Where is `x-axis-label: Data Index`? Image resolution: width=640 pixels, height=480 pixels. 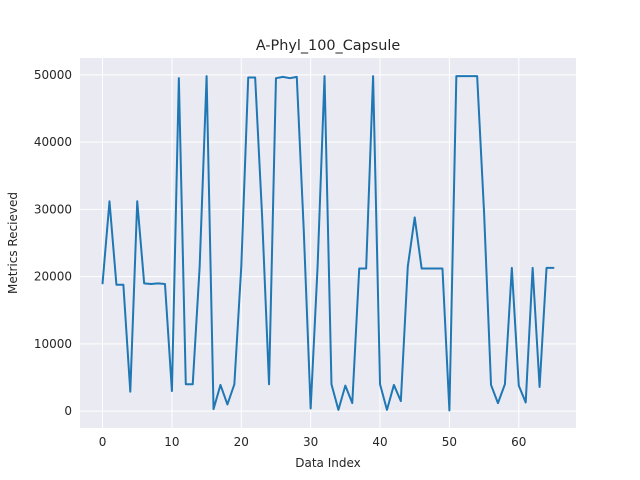
x-axis-label: Data Index is located at coordinates (328, 463).